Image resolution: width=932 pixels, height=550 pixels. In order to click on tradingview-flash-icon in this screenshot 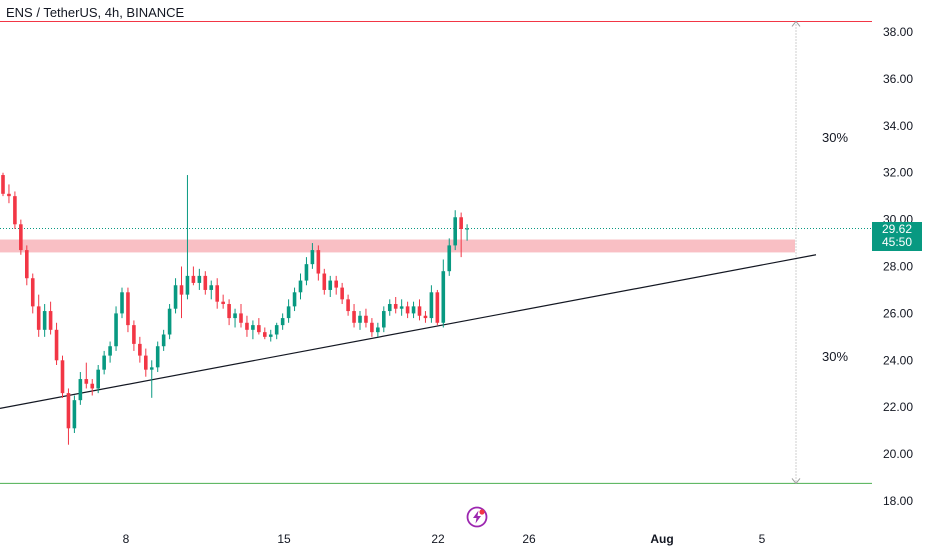, I will do `click(477, 517)`.